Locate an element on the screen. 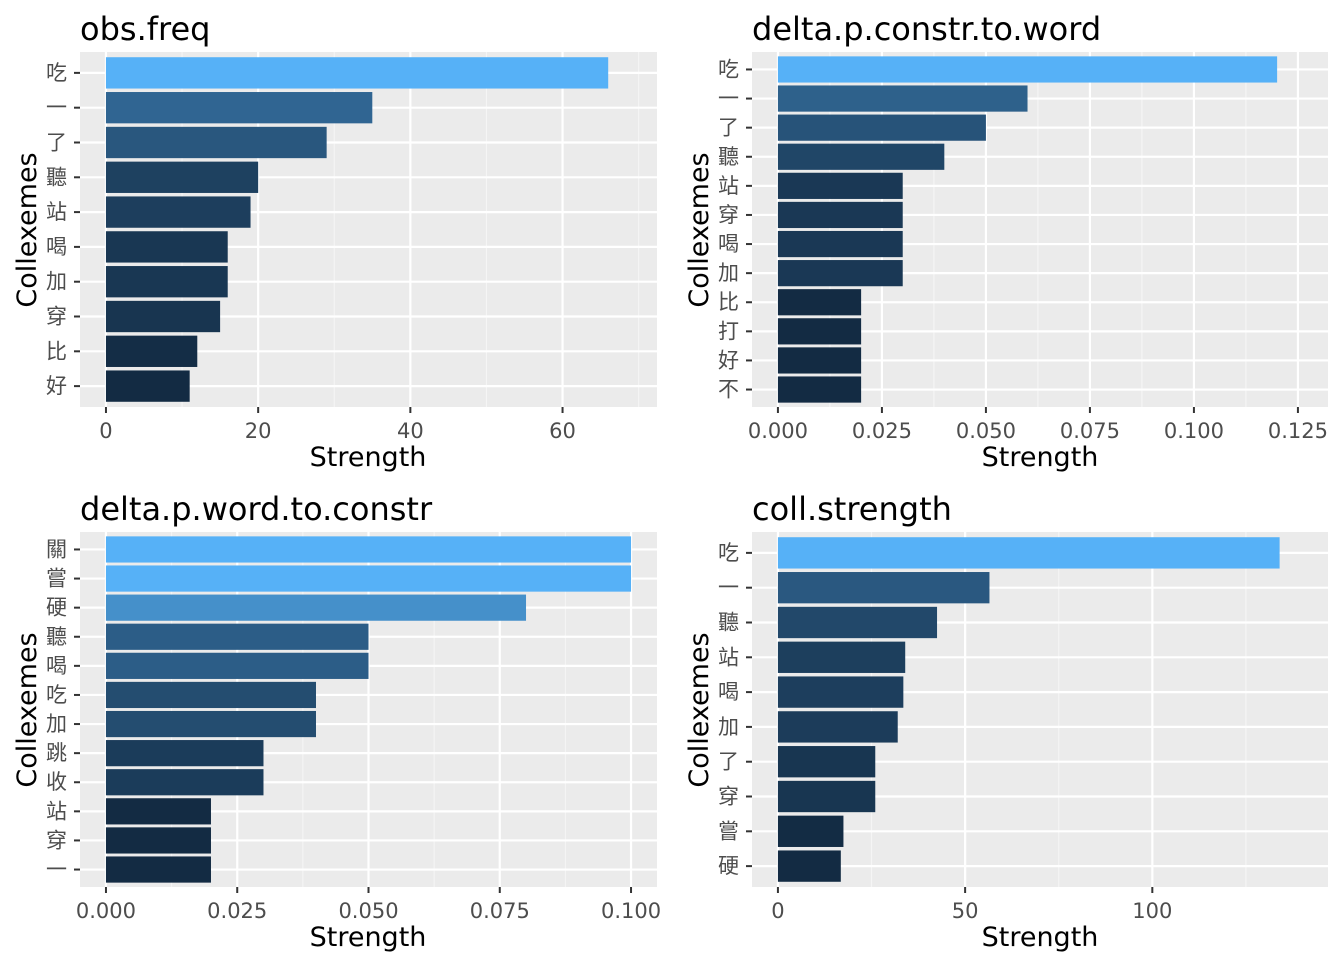 The image size is (1344, 960). x-tick-label: 60 is located at coordinates (562, 431).